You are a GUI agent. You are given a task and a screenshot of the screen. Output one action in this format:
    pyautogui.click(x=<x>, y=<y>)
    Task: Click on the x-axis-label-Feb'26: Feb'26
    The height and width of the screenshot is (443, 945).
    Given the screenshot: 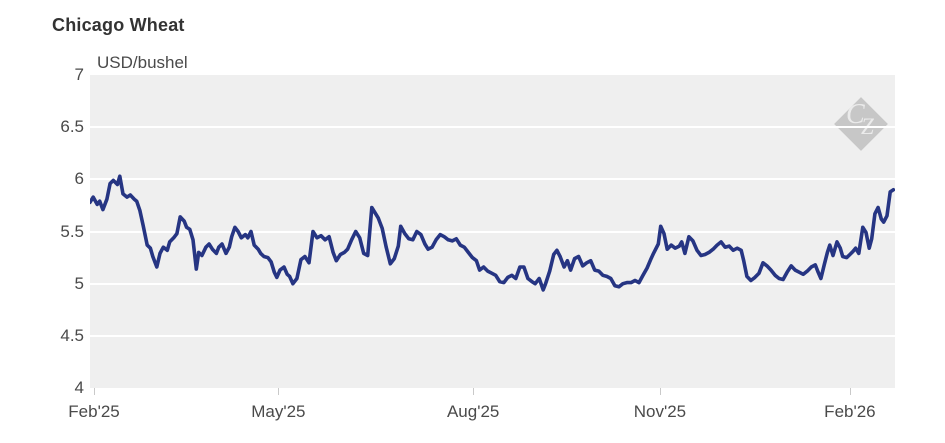 What is the action you would take?
    pyautogui.click(x=850, y=411)
    